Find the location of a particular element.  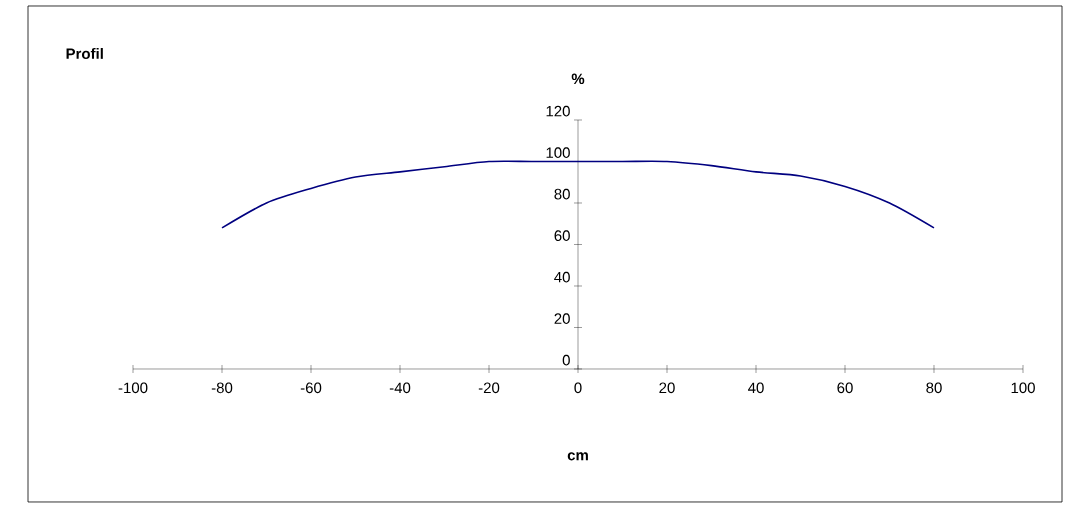

y-tick-label: 20 is located at coordinates (562, 318).